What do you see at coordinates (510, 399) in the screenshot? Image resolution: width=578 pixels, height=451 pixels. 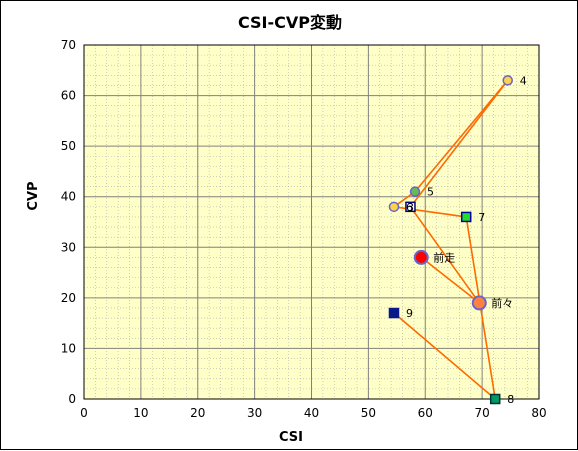 I see `data-point-label: 8` at bounding box center [510, 399].